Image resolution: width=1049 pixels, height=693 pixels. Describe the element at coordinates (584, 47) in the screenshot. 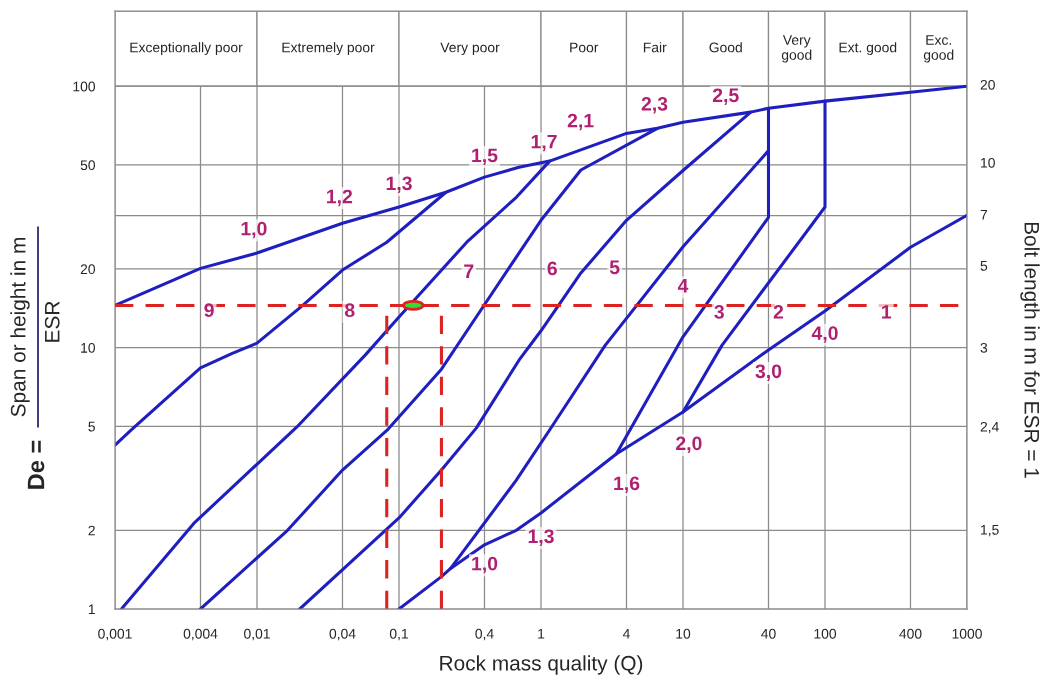

I see `band-label: Poor` at that location.